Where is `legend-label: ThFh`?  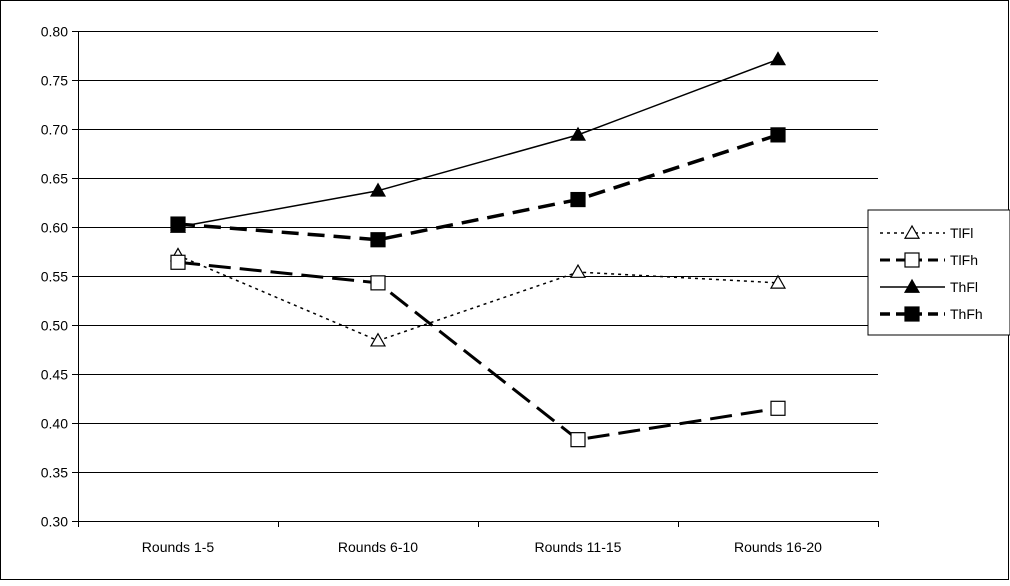 legend-label: ThFh is located at coordinates (966, 314).